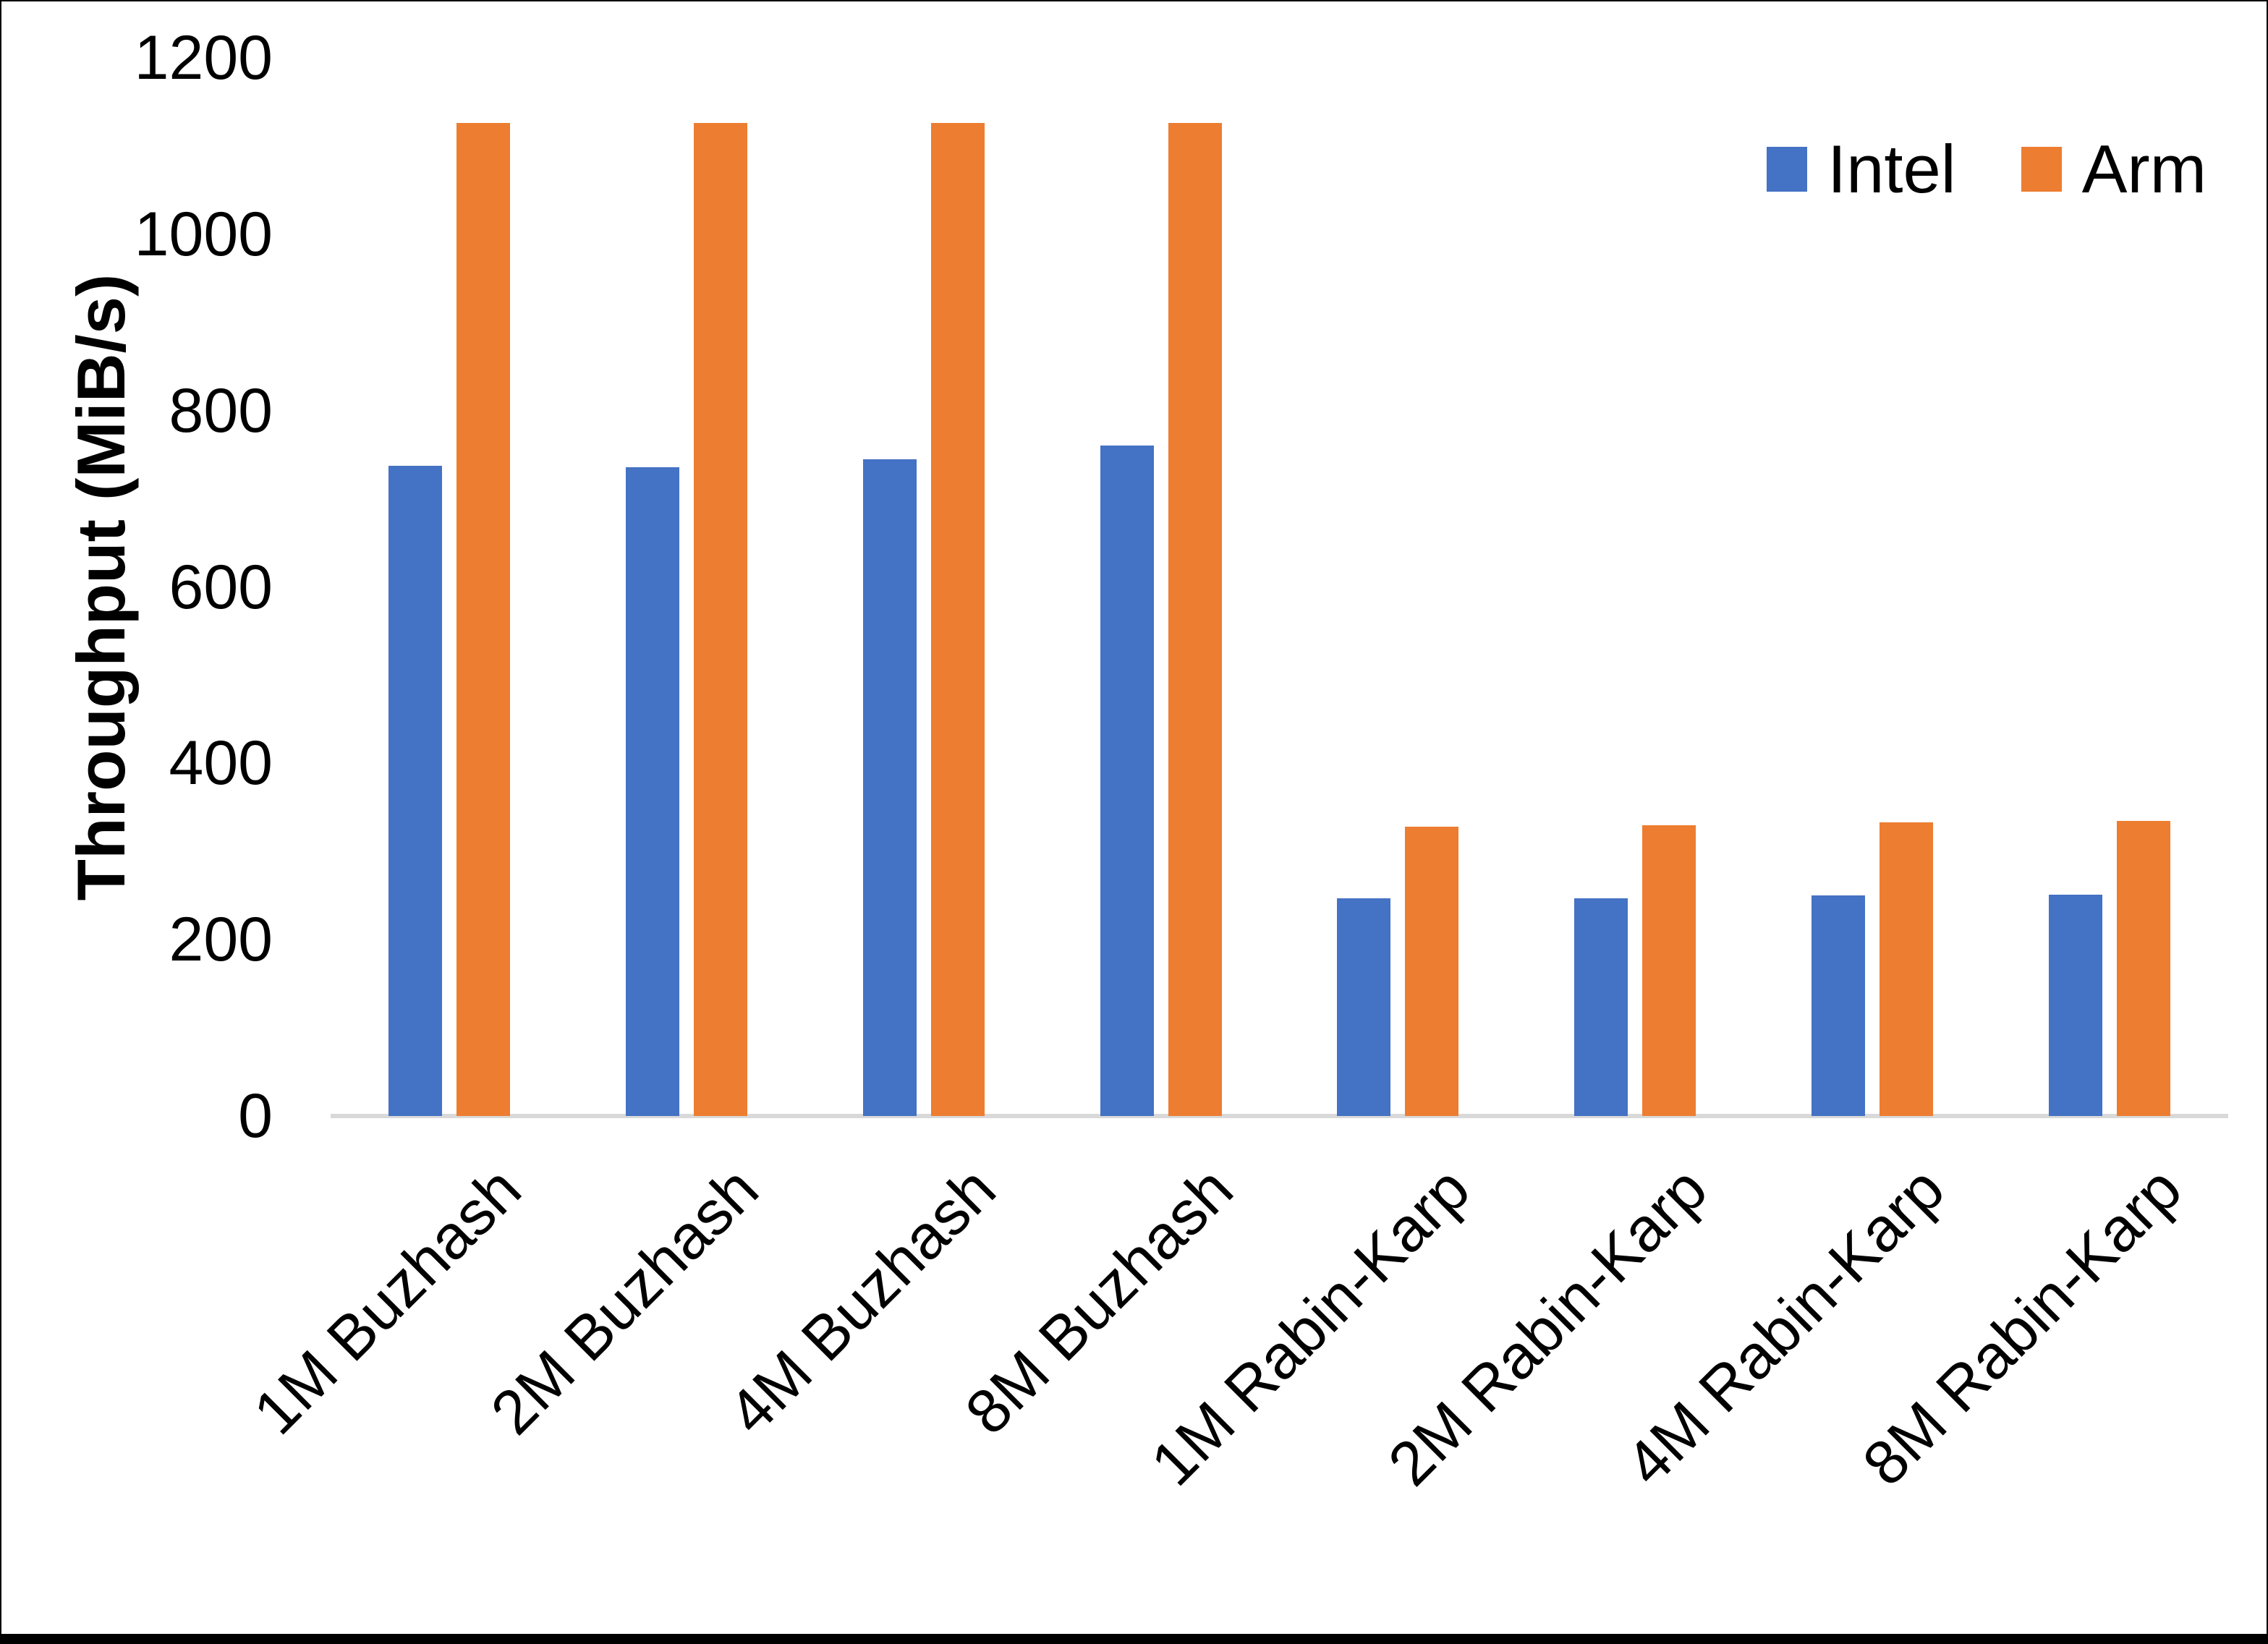 The image size is (2268, 1644). I want to click on intel-swatch-icon, so click(1787, 169).